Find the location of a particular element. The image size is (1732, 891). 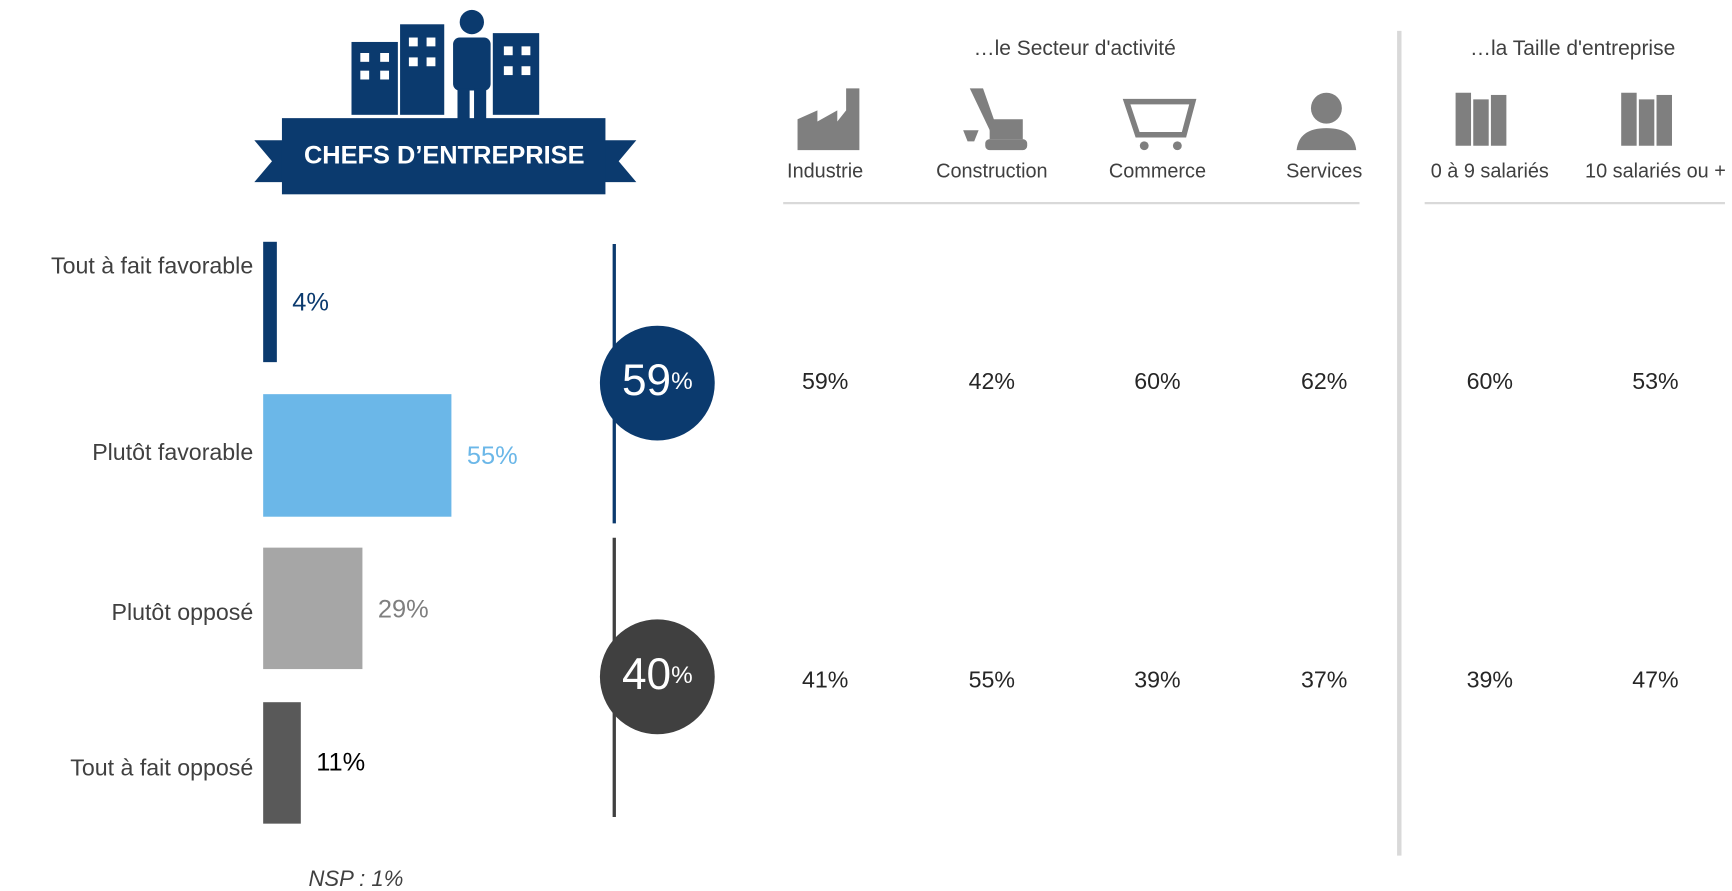

bar-value-label: 4% is located at coordinates (310, 302).